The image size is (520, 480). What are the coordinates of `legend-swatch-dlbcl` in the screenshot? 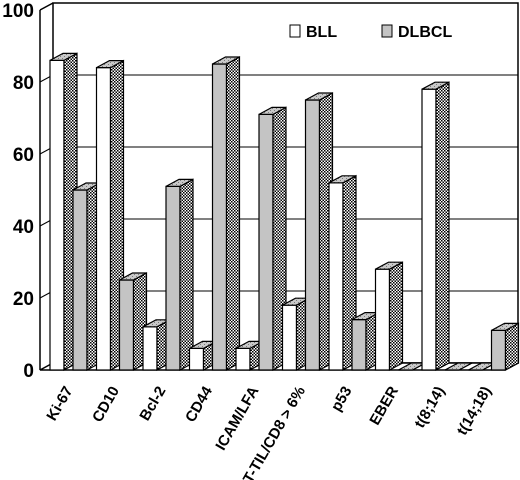 It's located at (387, 31).